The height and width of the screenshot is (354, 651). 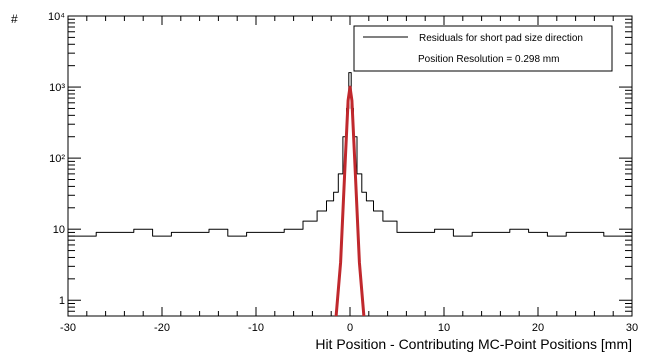 I want to click on y-tick-label: 1, so click(x=62, y=301).